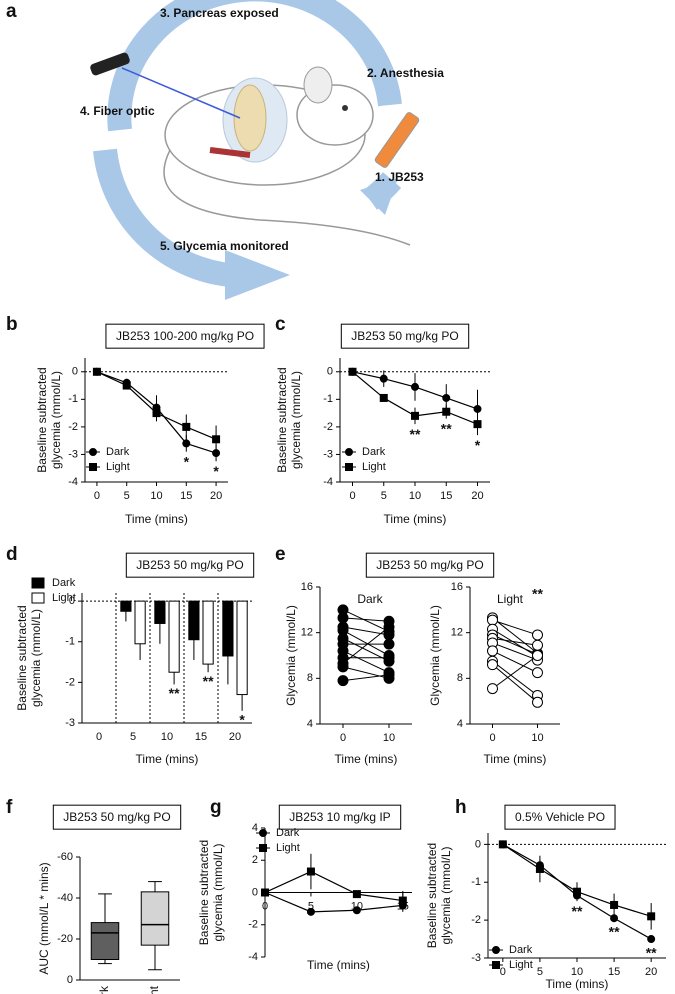  Describe the element at coordinates (250, 118) in the screenshot. I see `pancreas` at that location.